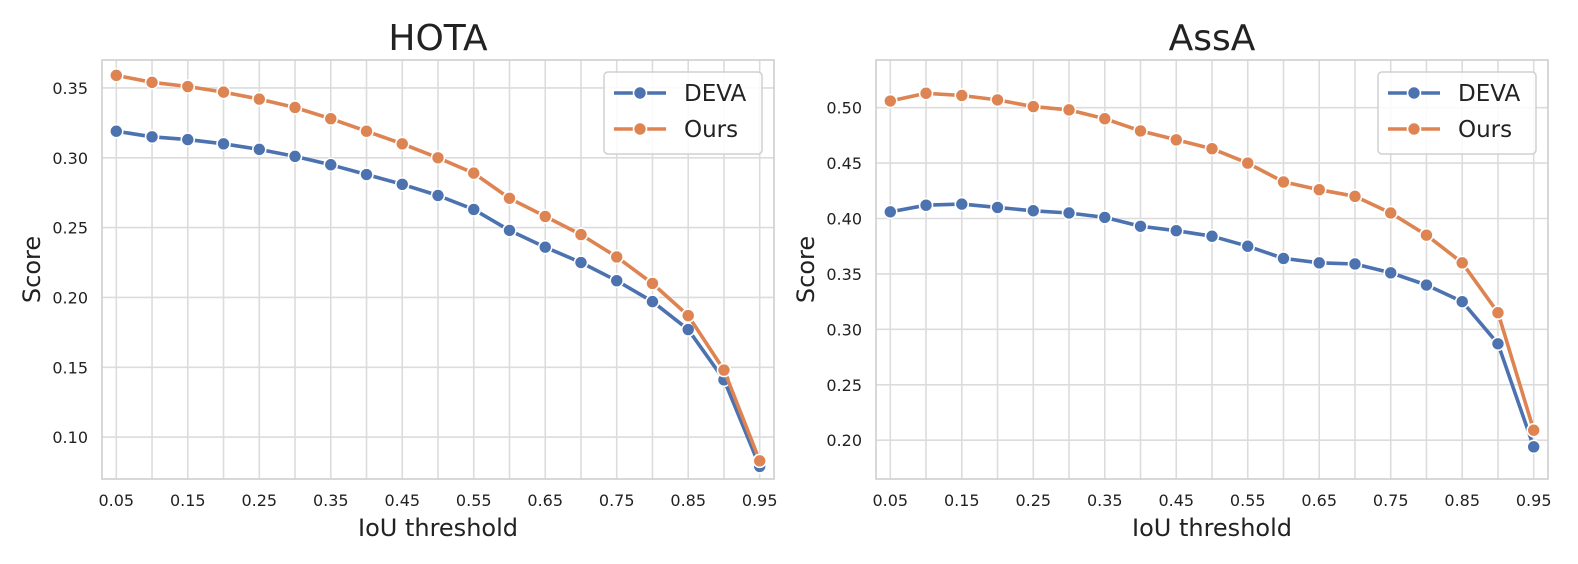 Image resolution: width=1578 pixels, height=564 pixels. I want to click on y-tick-label: 0.10, so click(70, 437).